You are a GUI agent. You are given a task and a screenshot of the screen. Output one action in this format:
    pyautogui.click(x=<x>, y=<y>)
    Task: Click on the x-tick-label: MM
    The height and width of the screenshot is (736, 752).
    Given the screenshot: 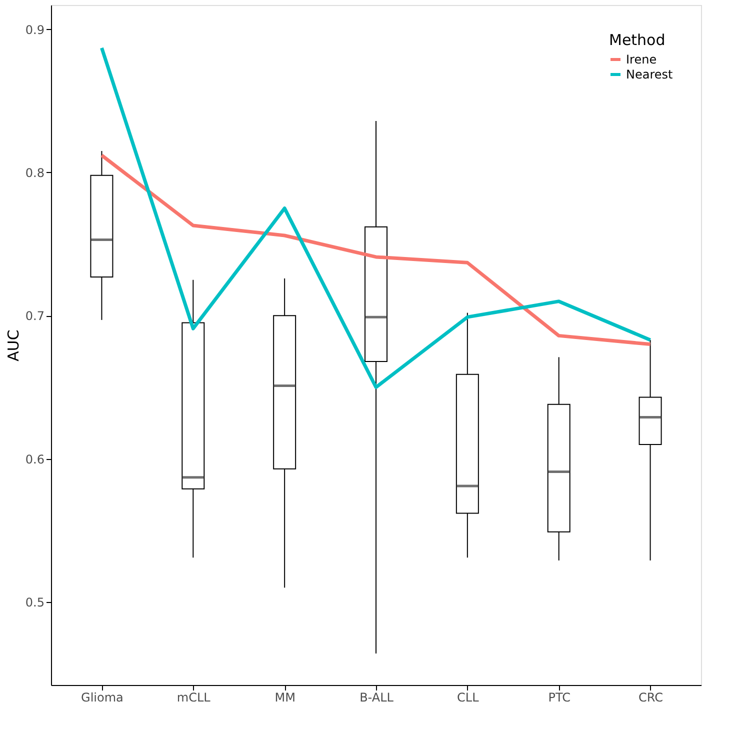 What is the action you would take?
    pyautogui.click(x=285, y=697)
    